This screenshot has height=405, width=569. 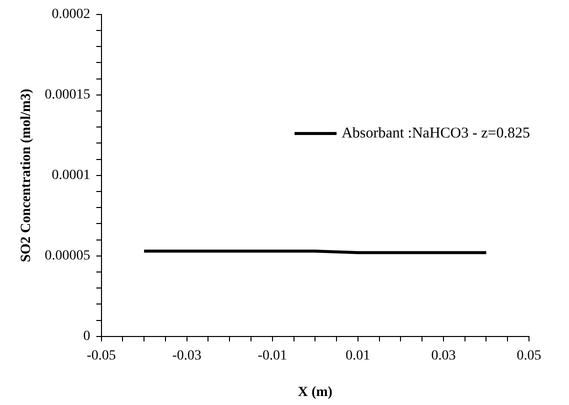 What do you see at coordinates (436, 133) in the screenshot?
I see `legend-label: Absorbant :NaHCO3 - z=0.825` at bounding box center [436, 133].